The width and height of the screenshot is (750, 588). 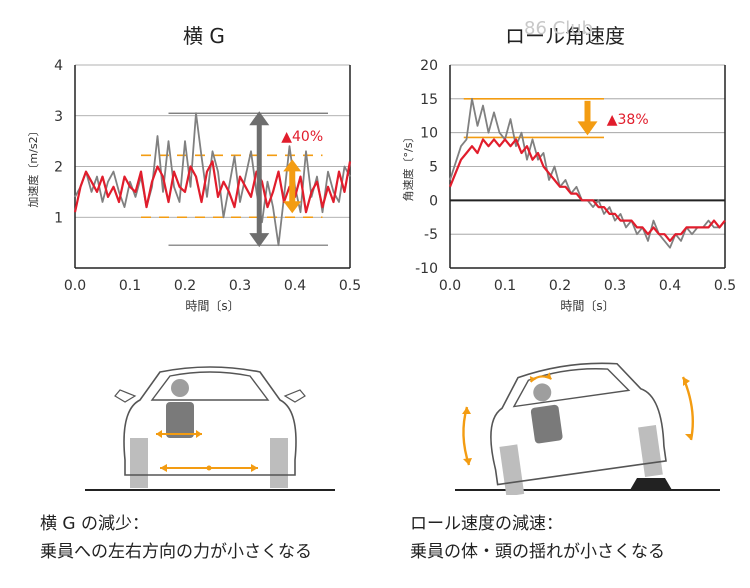 I want to click on caption-body: 乗員への左右方向の力が小さくなる, so click(x=176, y=552).